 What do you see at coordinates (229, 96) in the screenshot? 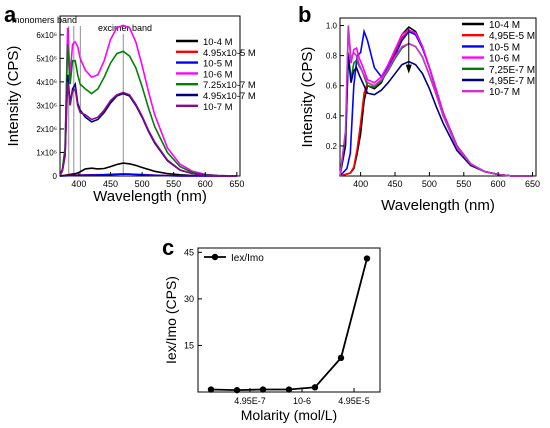
I see `legend-label-4-95x10-7-m: 4.95x10-7 M` at bounding box center [229, 96].